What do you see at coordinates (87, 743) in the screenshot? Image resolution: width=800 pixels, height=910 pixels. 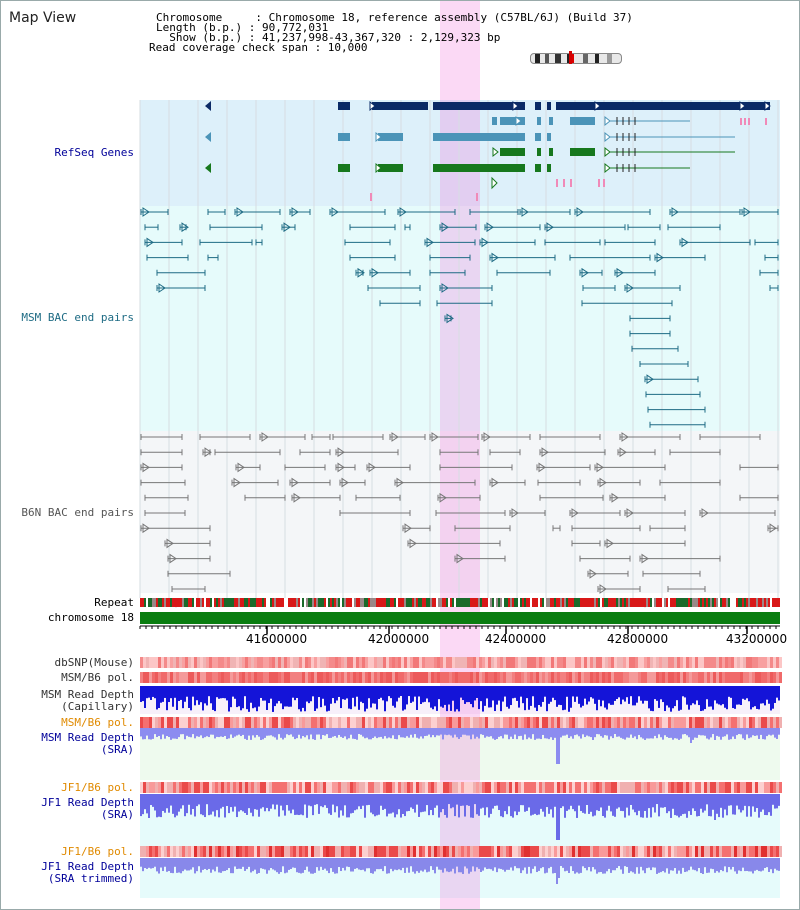 I see `msm-sra-depth-label: MSM Read Depth (SRA)` at bounding box center [87, 743].